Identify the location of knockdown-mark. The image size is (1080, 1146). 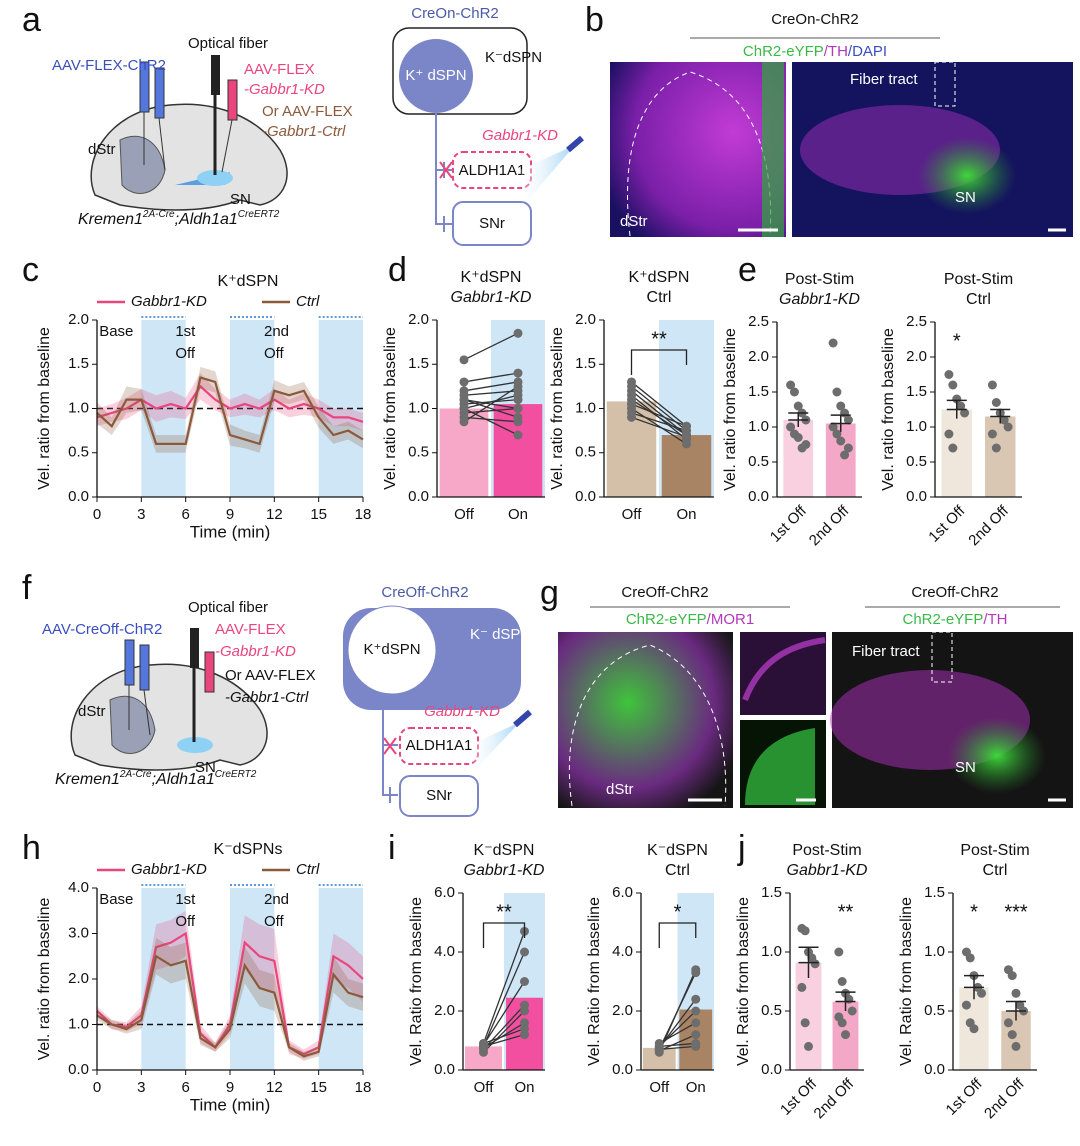
(446, 170).